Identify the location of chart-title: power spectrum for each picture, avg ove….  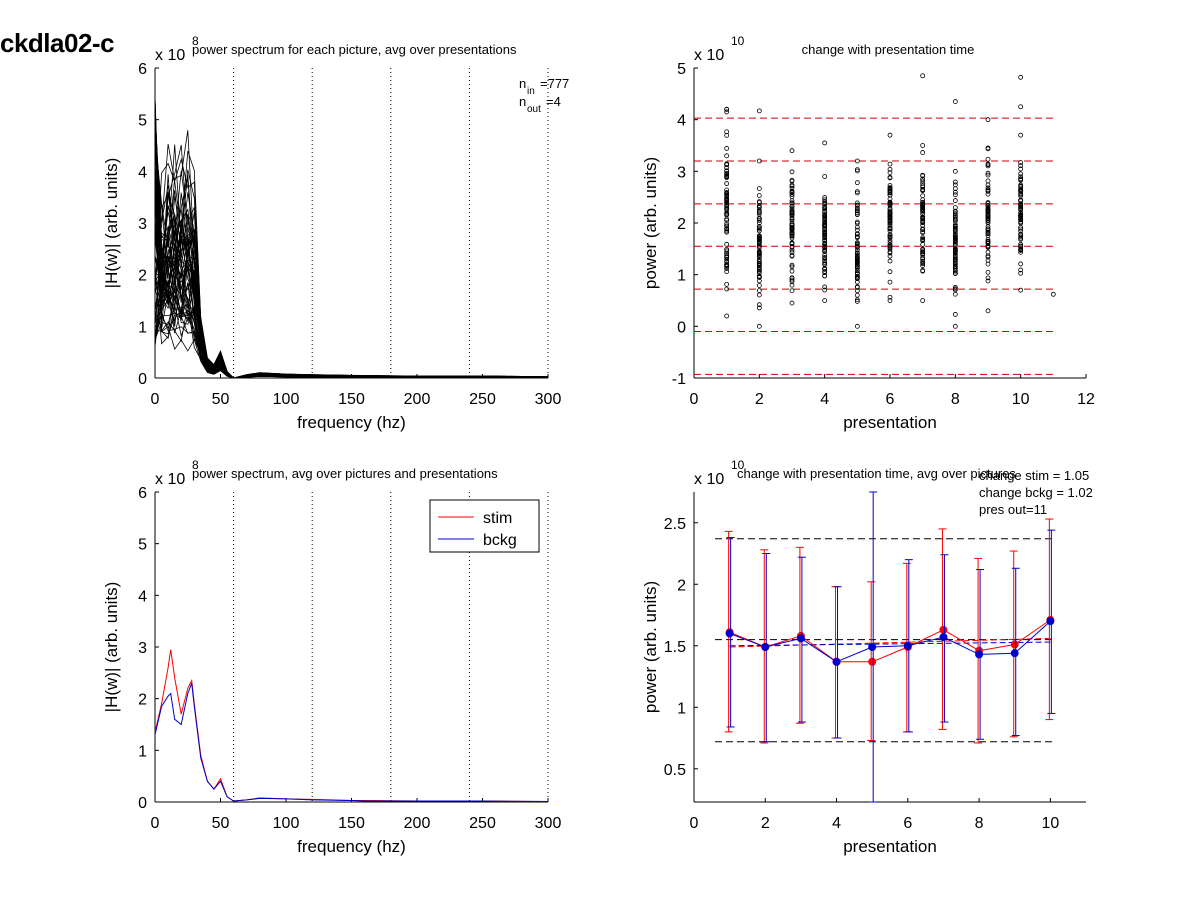
(354, 49).